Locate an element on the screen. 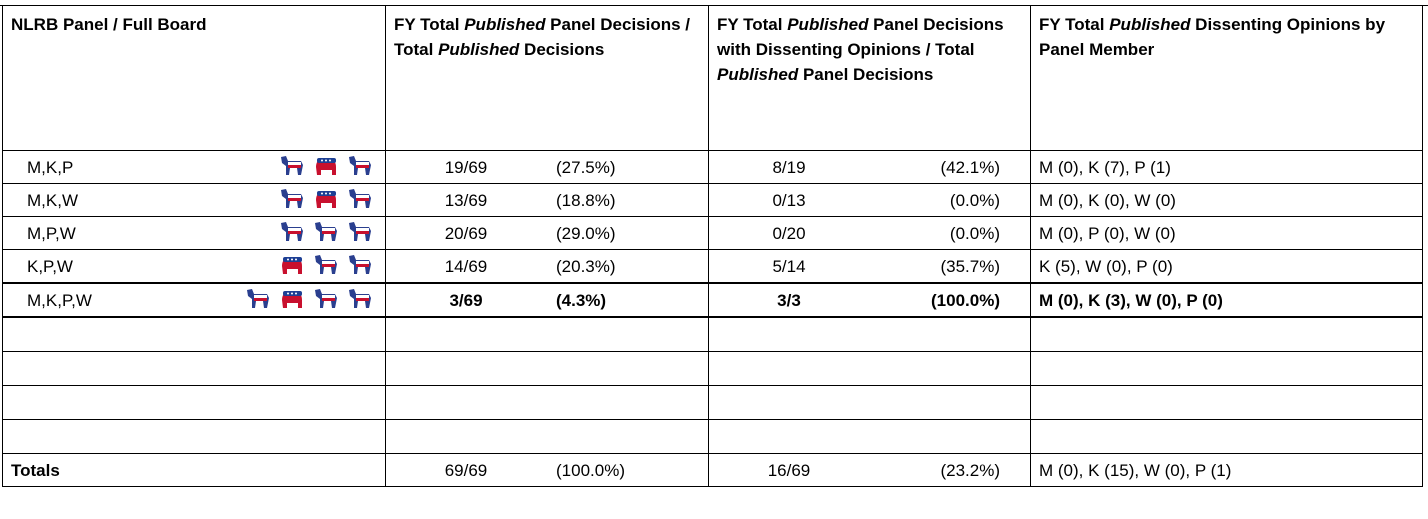 The width and height of the screenshot is (1428, 519). fraction: 8/19 is located at coordinates (789, 167).